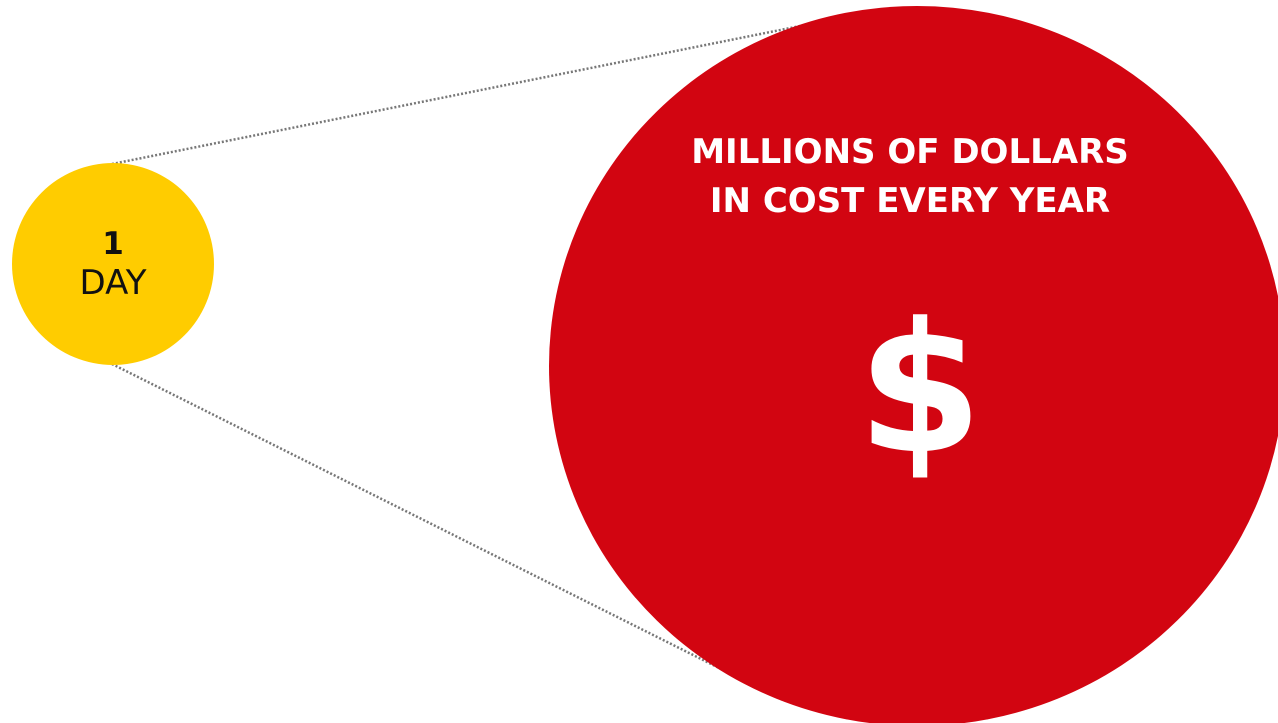  Describe the element at coordinates (910, 152) in the screenshot. I see `cost-caption-line-1: MILLIONS OF DOLLARS` at that location.